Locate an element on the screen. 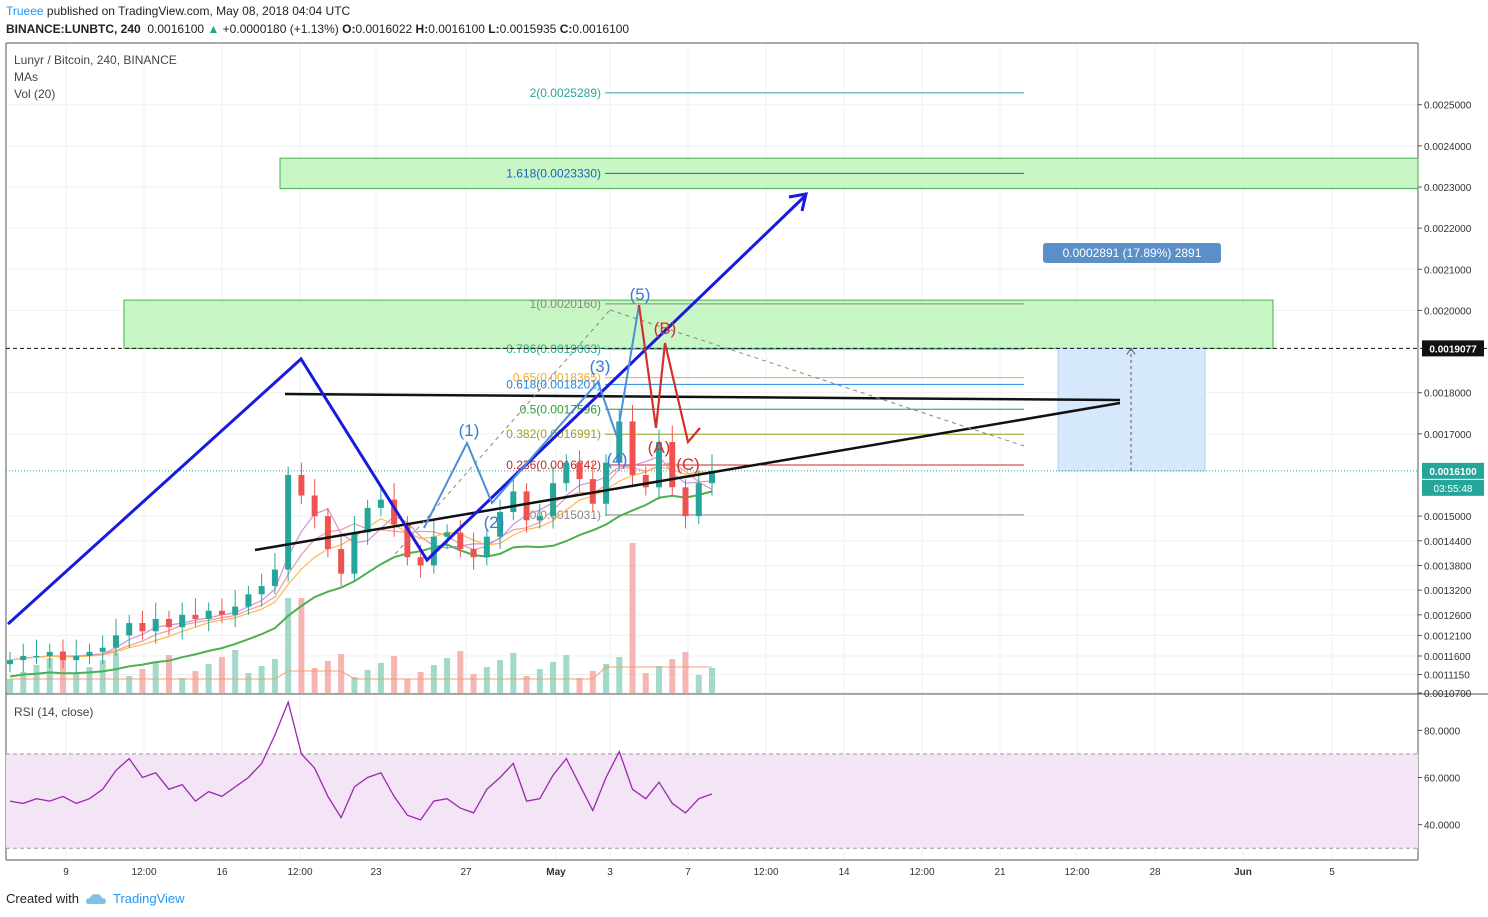 The width and height of the screenshot is (1488, 917). fib-level-label: 0.382(0.0016991) is located at coordinates (553, 434).